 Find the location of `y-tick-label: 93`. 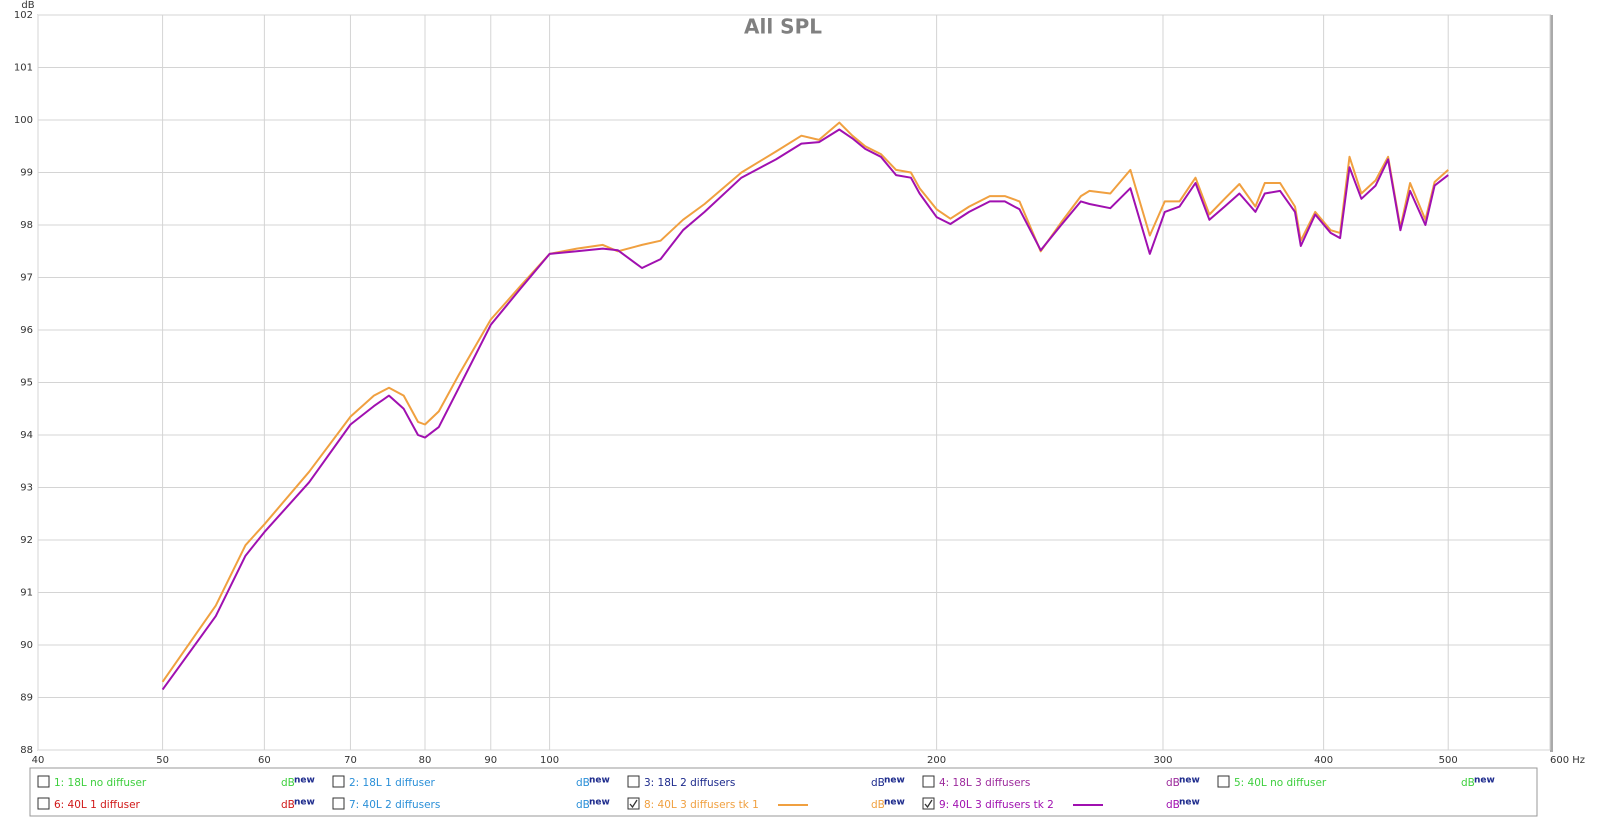

y-tick-label: 93 is located at coordinates (26, 488).